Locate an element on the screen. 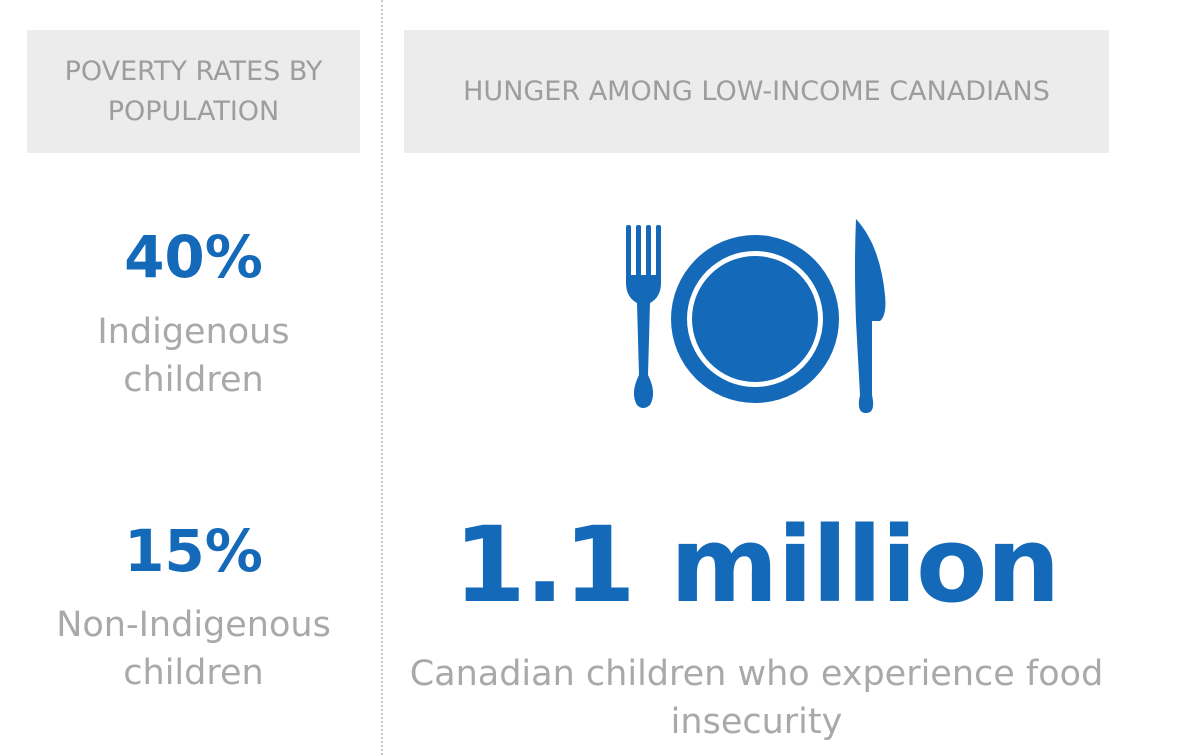 The height and width of the screenshot is (755, 1200). column-divider is located at coordinates (382, 377).